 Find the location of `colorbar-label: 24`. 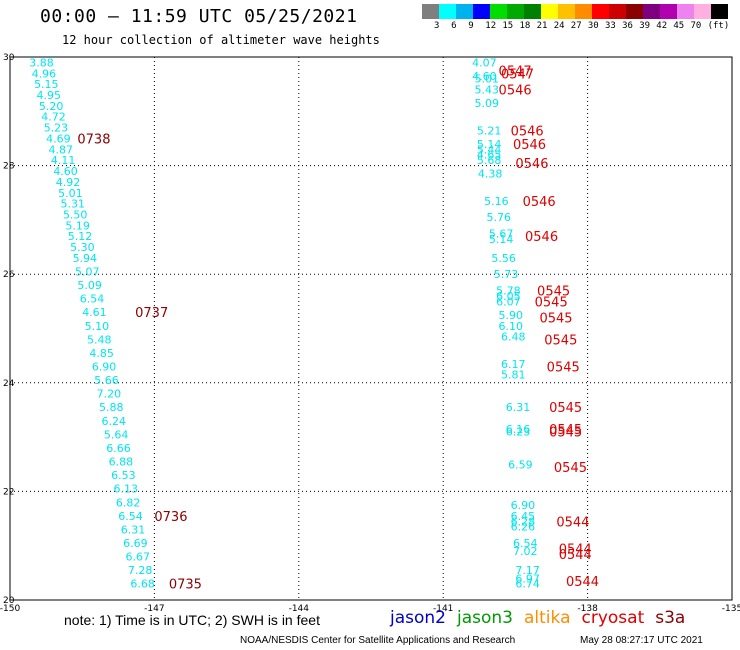

colorbar-label: 24 is located at coordinates (559, 26).